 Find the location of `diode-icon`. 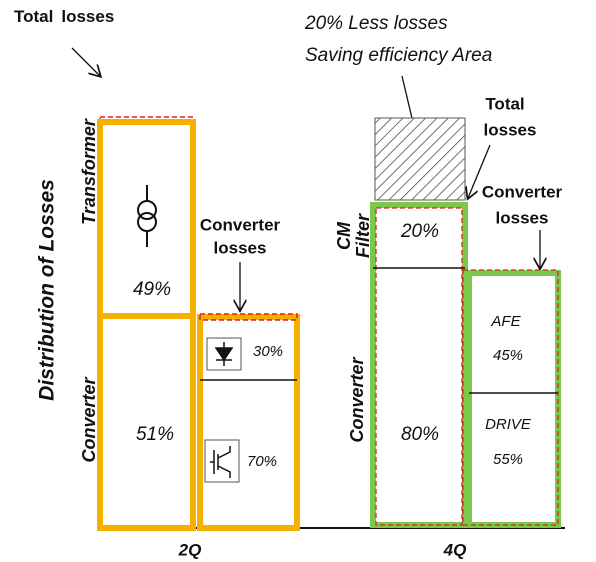

diode-icon is located at coordinates (224, 354).